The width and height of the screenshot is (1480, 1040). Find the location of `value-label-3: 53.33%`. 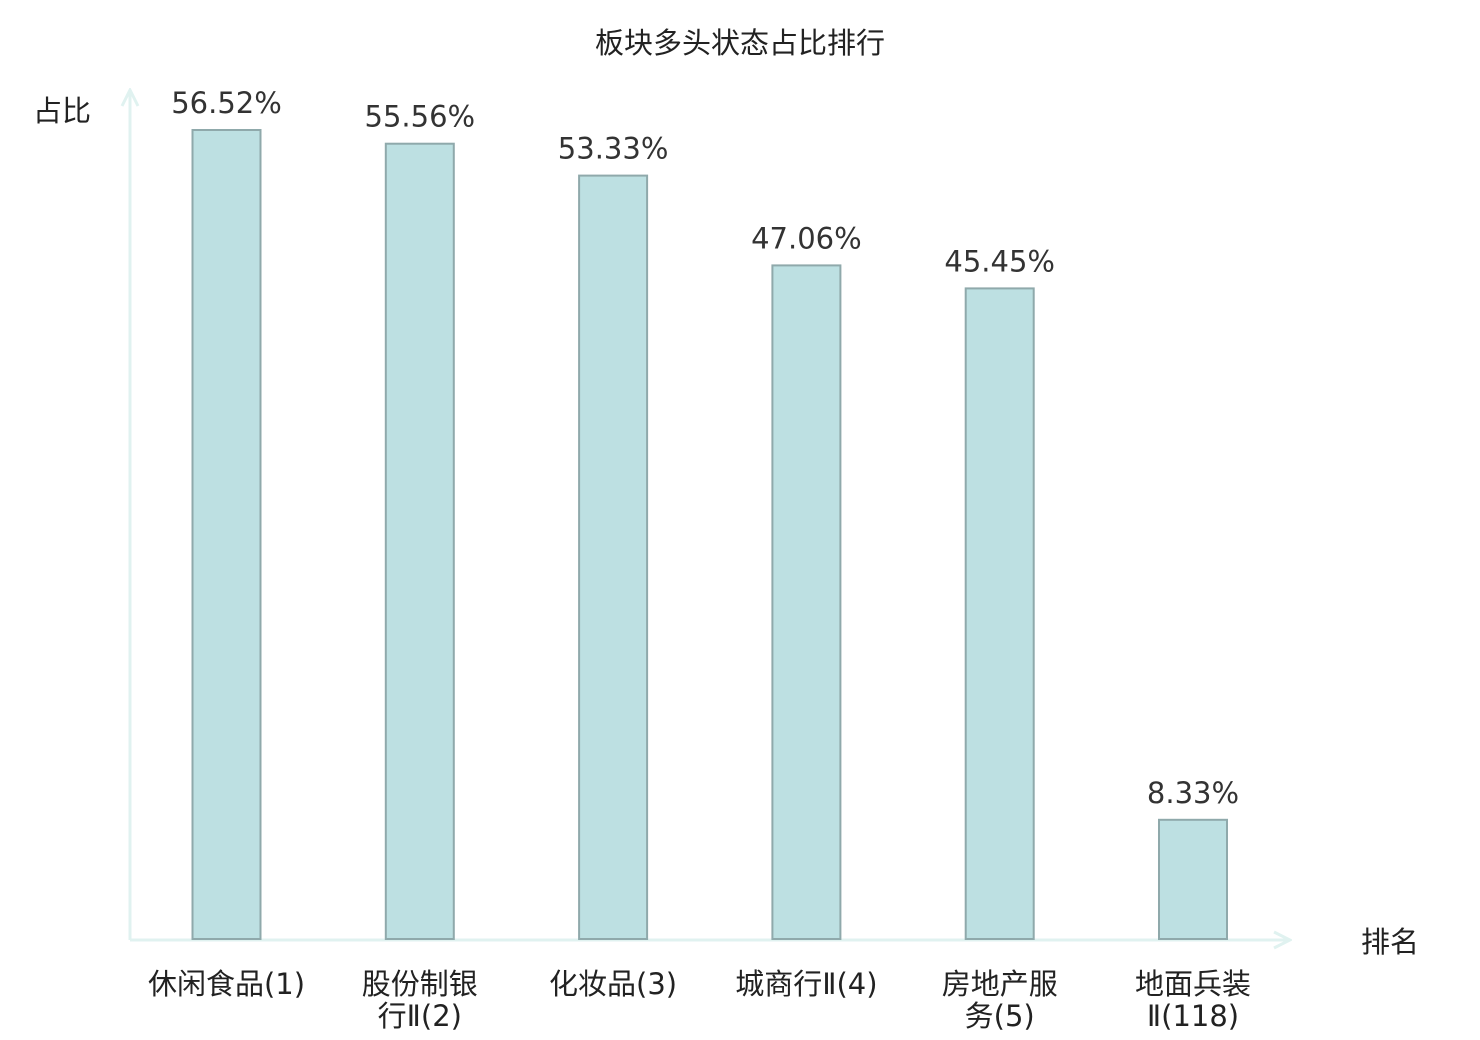

value-label-3: 53.33% is located at coordinates (613, 149).